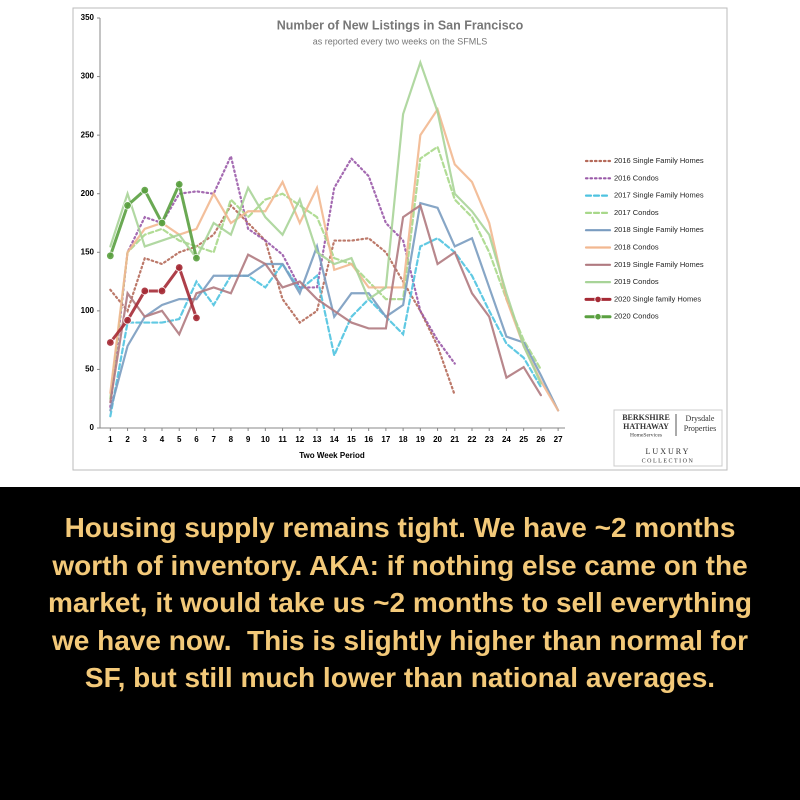  I want to click on x-tick-label: 17, so click(385, 439).